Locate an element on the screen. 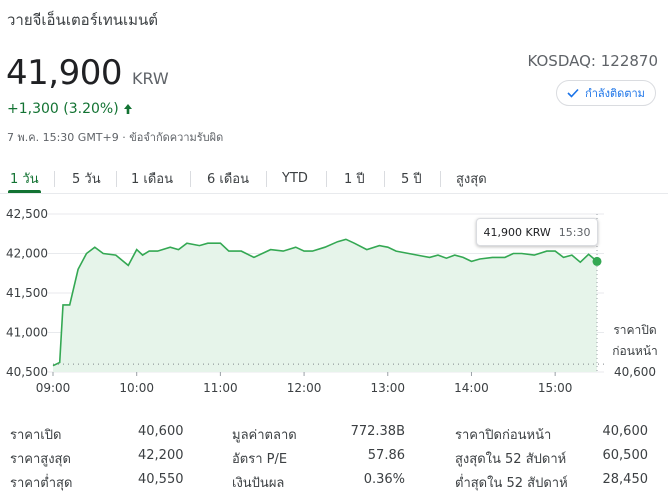  tab-label: 5 วัน is located at coordinates (86, 179).